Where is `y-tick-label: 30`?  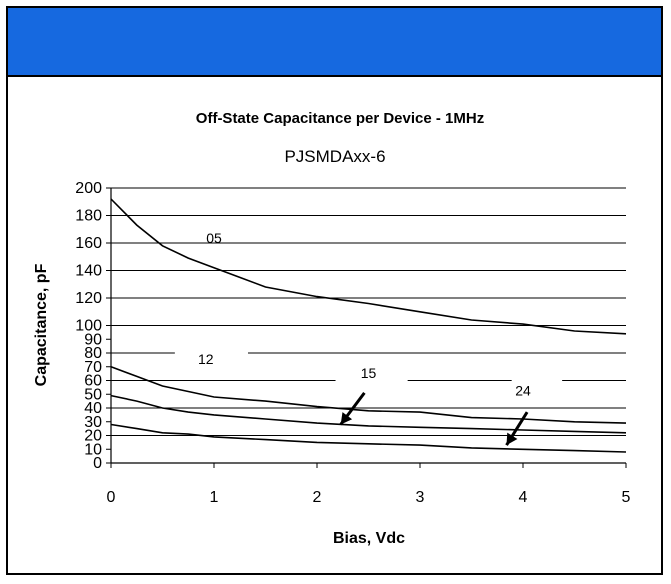 y-tick-label: 30 is located at coordinates (93, 422).